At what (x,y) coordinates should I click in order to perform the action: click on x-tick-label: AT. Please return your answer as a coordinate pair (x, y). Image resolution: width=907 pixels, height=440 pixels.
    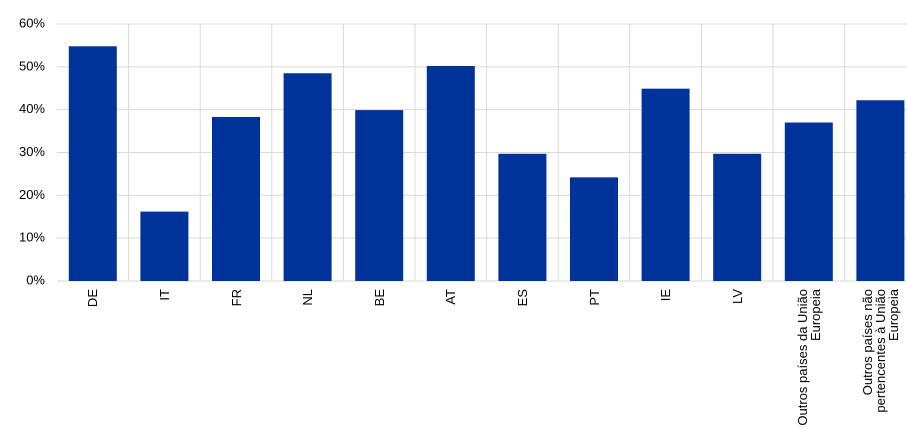
    Looking at the image, I should click on (451, 297).